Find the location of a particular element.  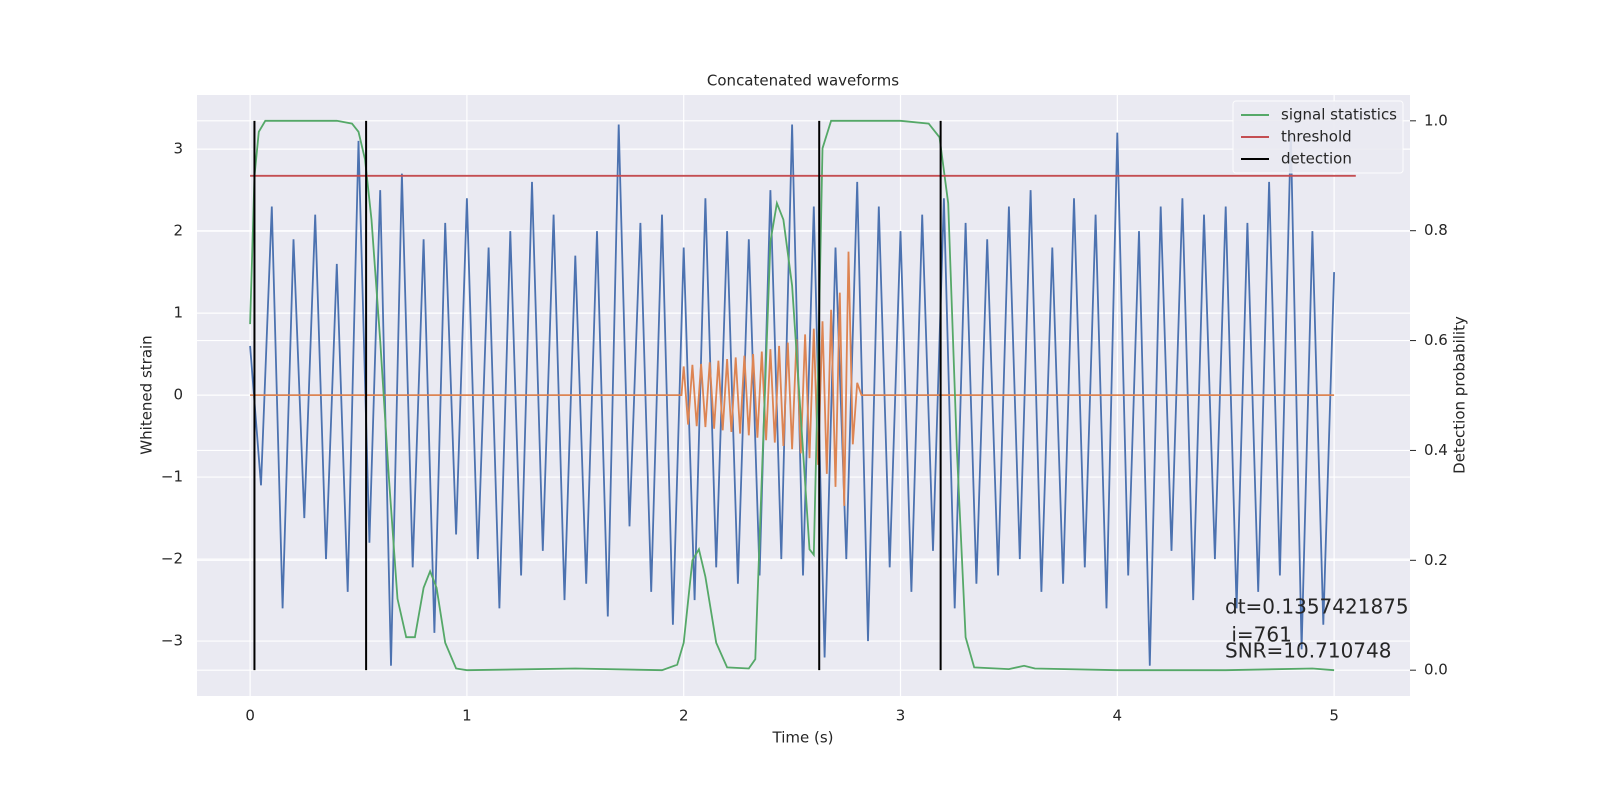

x-tick-label: 3 is located at coordinates (901, 716).